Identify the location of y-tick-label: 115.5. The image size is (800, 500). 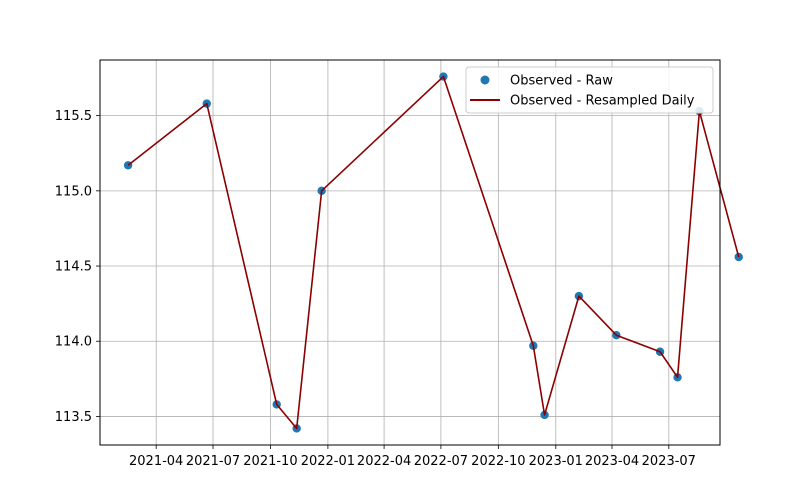
(73, 116).